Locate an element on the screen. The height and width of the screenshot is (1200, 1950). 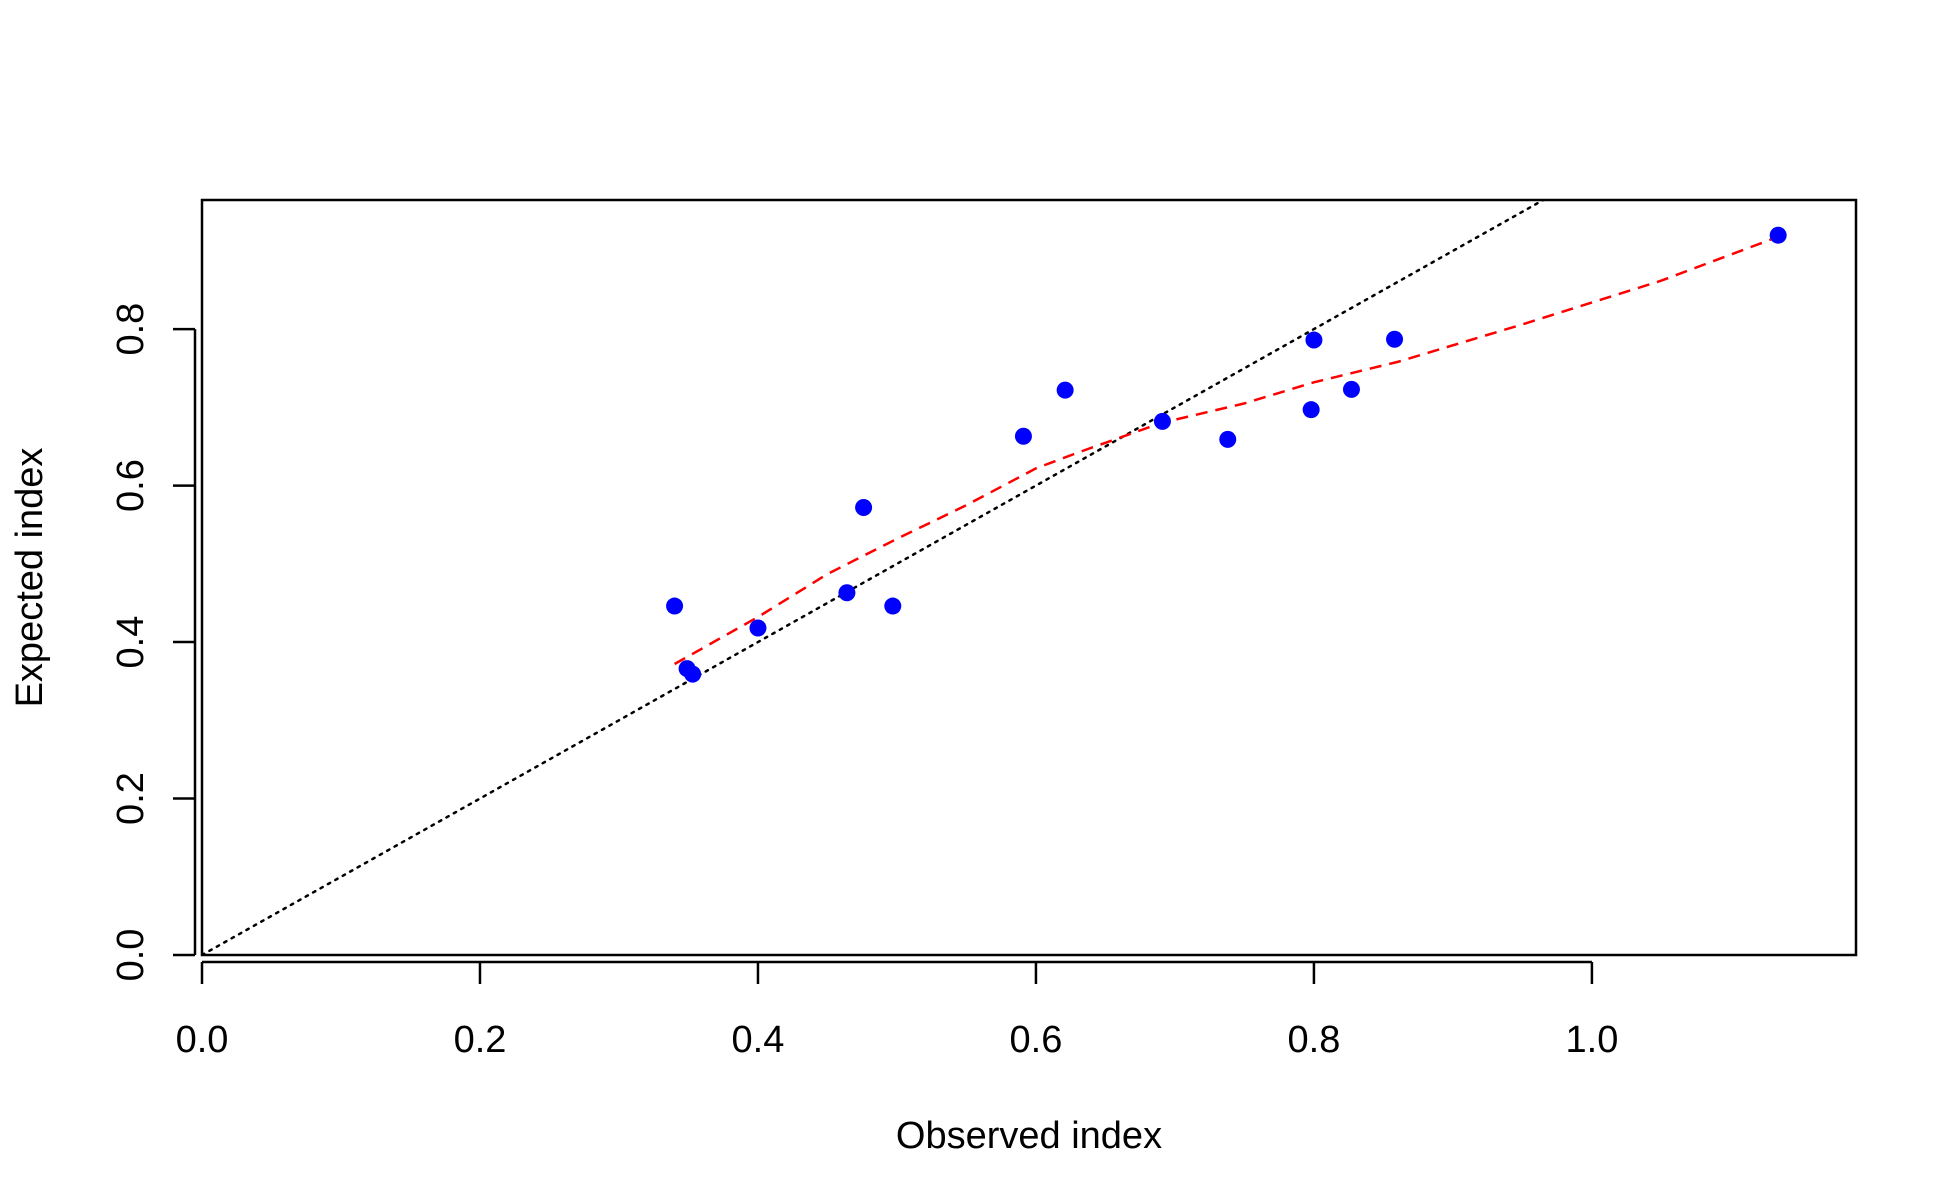
y-tick-label: 0.8 is located at coordinates (131, 329).